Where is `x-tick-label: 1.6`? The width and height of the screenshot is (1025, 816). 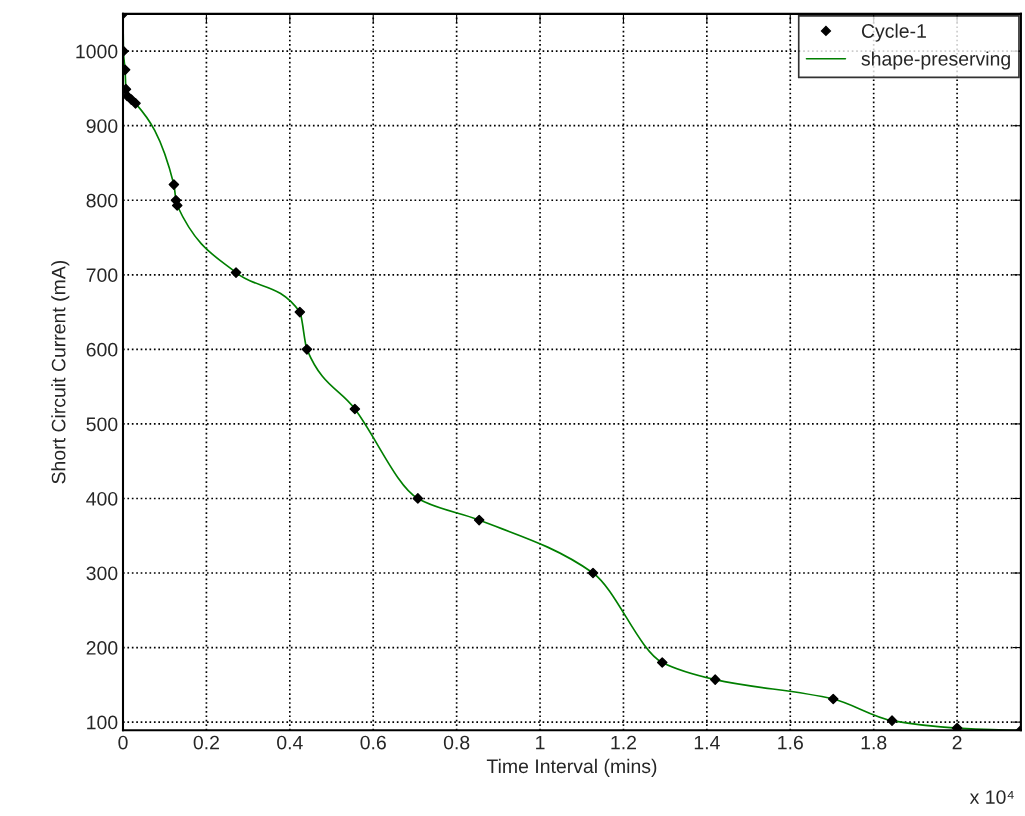
x-tick-label: 1.6 is located at coordinates (790, 742).